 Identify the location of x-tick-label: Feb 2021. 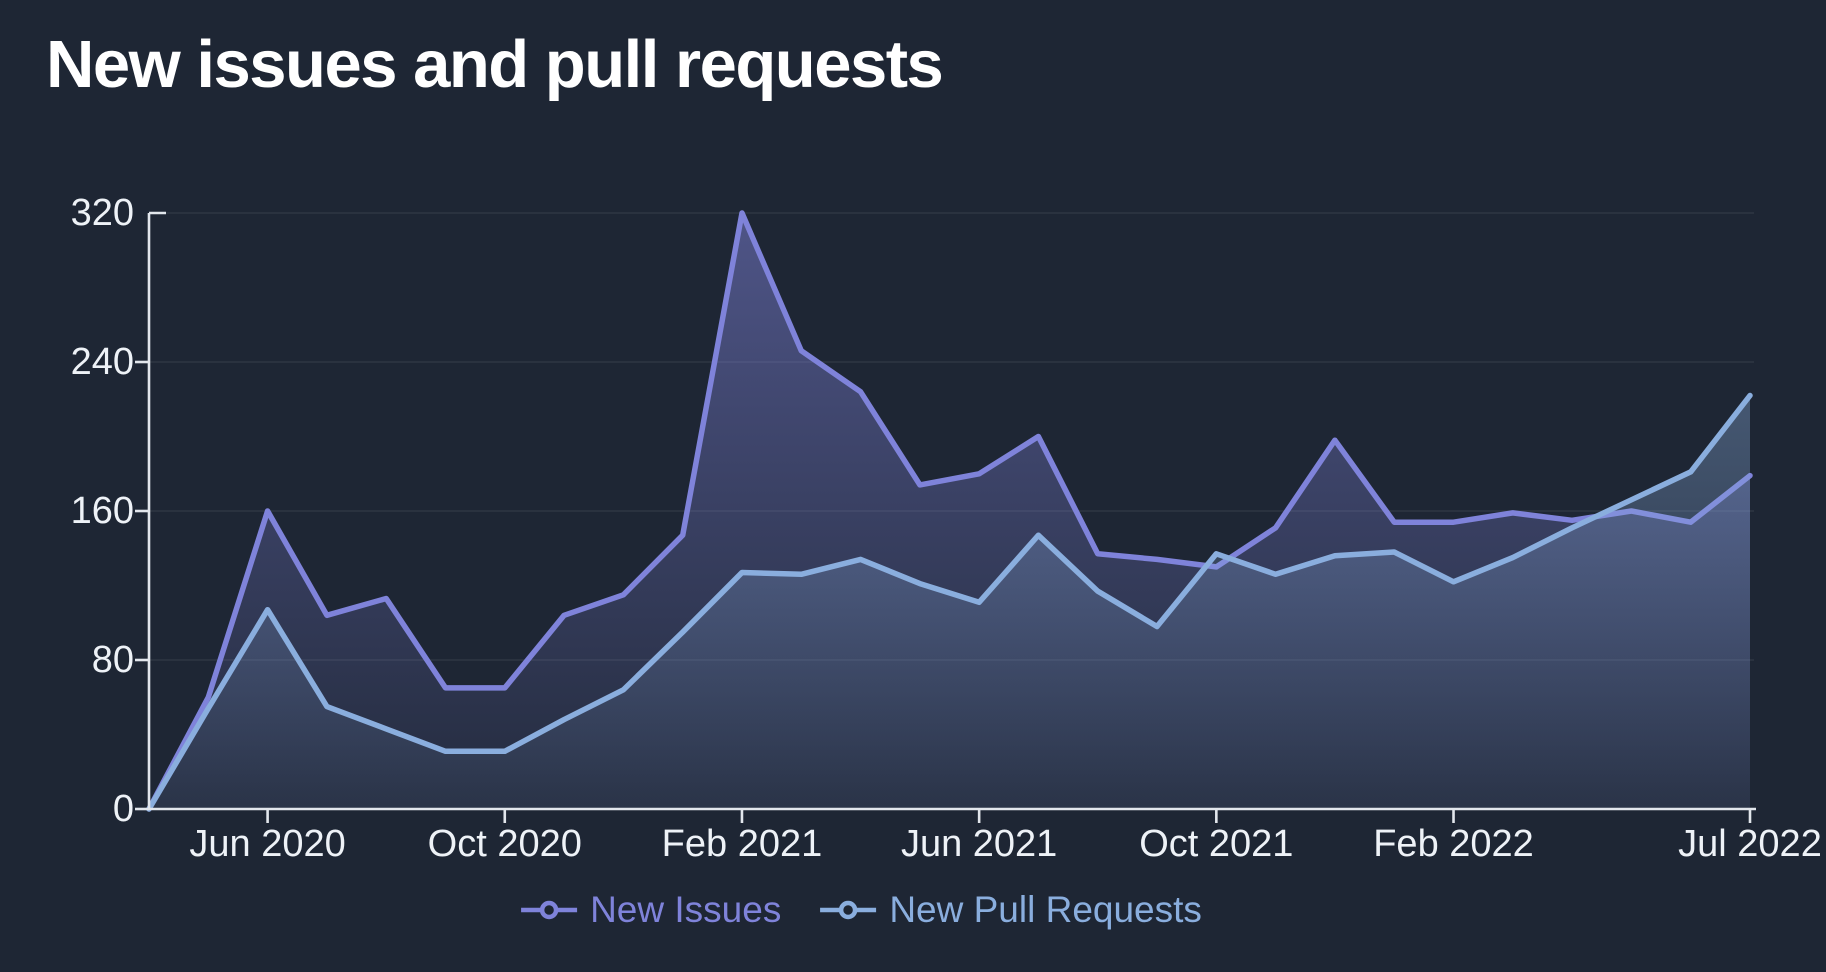
(742, 844).